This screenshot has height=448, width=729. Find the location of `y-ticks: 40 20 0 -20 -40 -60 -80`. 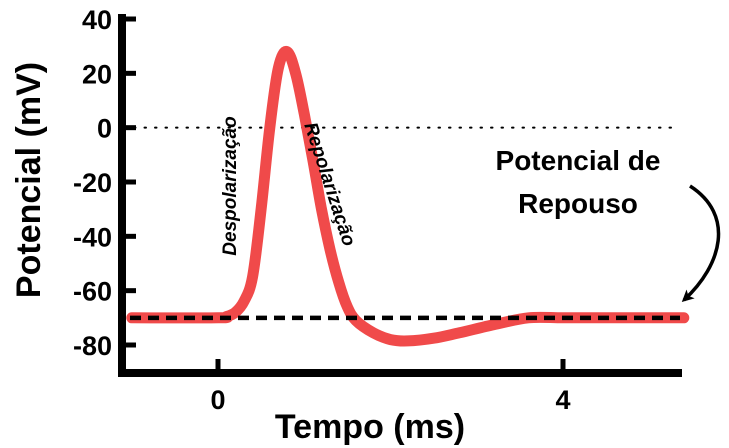

y-ticks: 40 20 0 -20 -40 -60 -80 is located at coordinates (104, 183).